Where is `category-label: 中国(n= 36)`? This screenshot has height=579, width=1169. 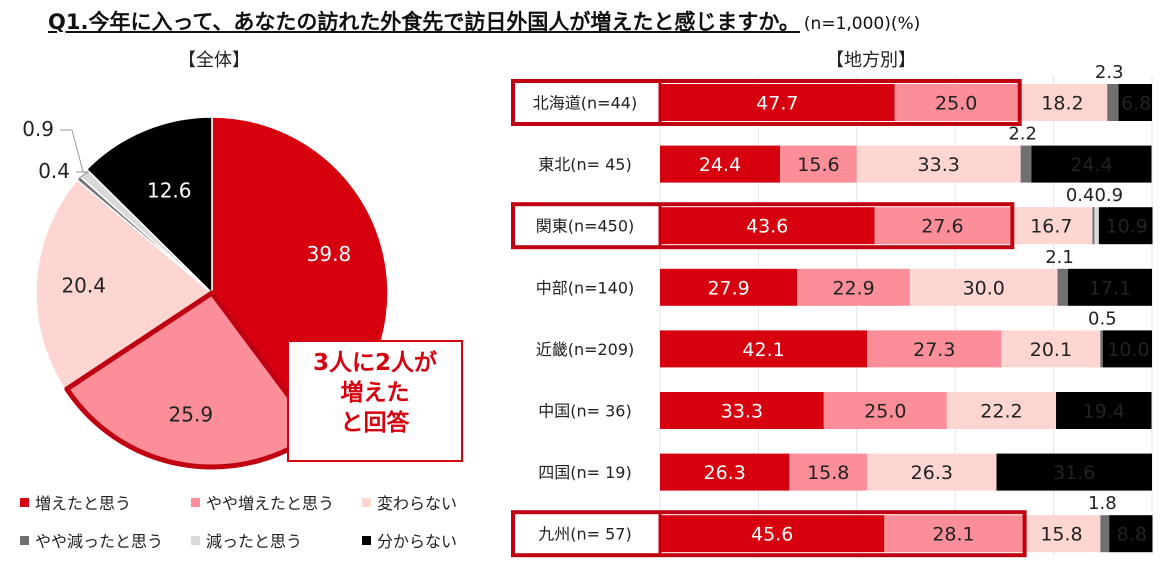
category-label: 中国(n= 36) is located at coordinates (584, 411).